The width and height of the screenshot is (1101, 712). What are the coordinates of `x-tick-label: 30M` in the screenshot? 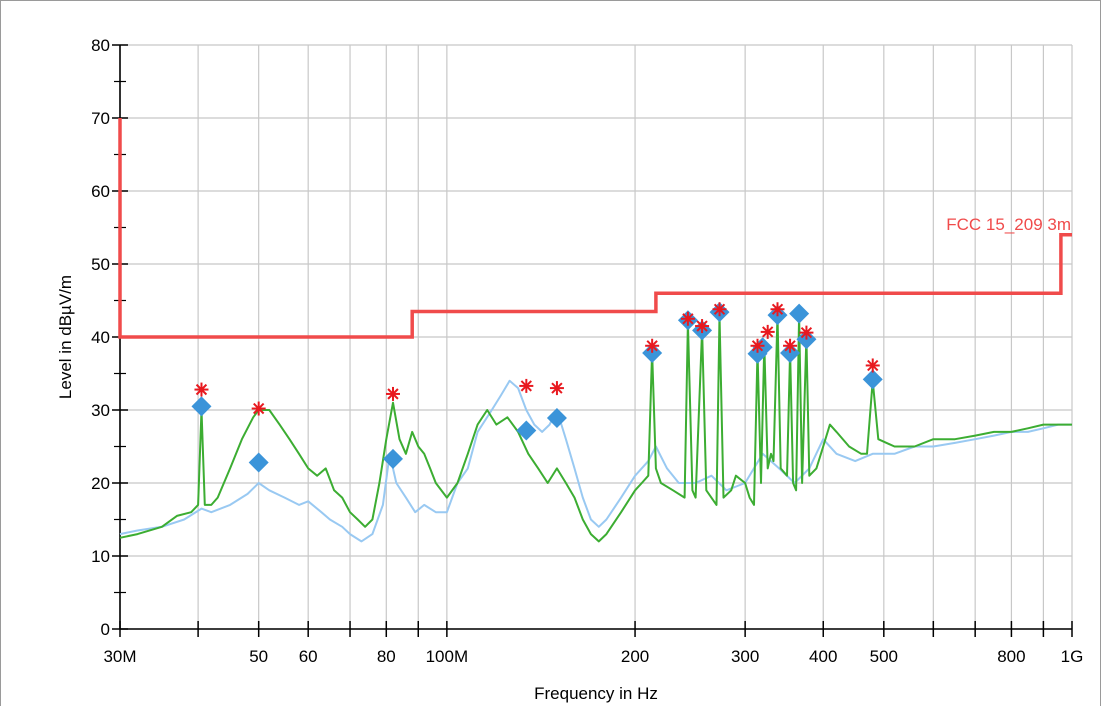 It's located at (119, 656).